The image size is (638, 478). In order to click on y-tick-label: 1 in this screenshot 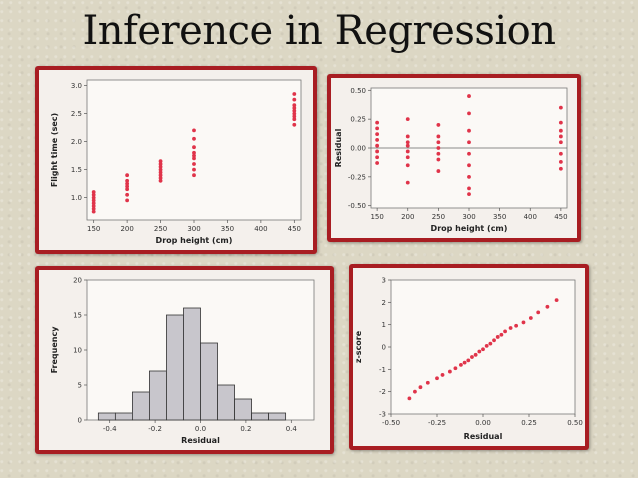, I will do `click(384, 325)`.